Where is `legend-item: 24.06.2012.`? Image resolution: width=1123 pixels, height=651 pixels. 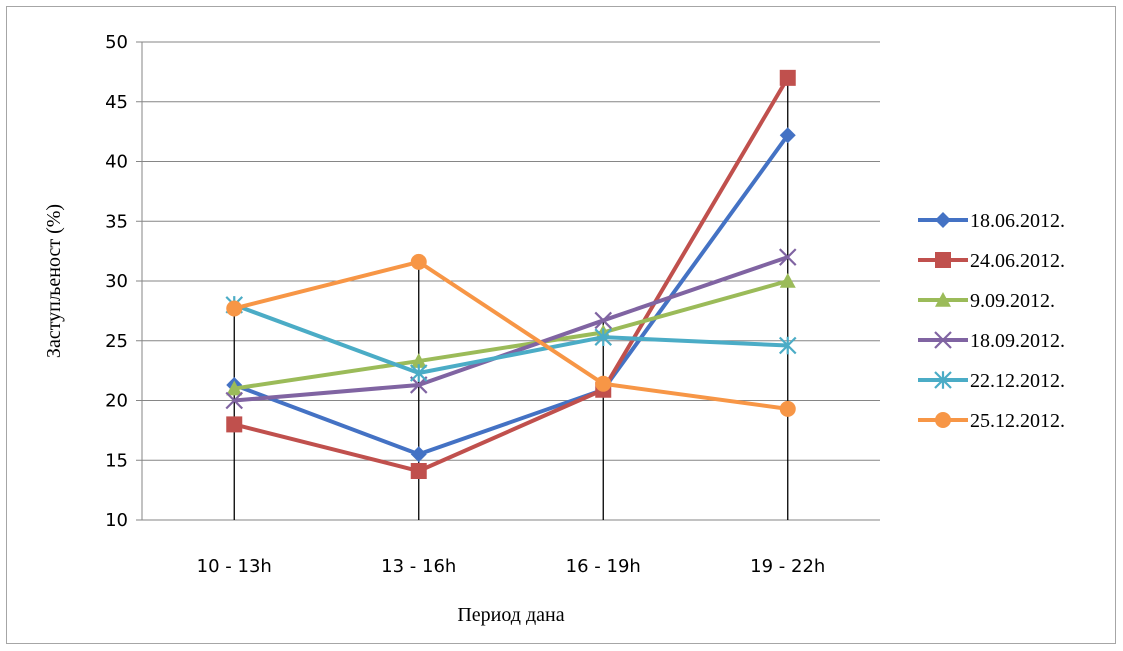 legend-item: 24.06.2012. is located at coordinates (991, 261).